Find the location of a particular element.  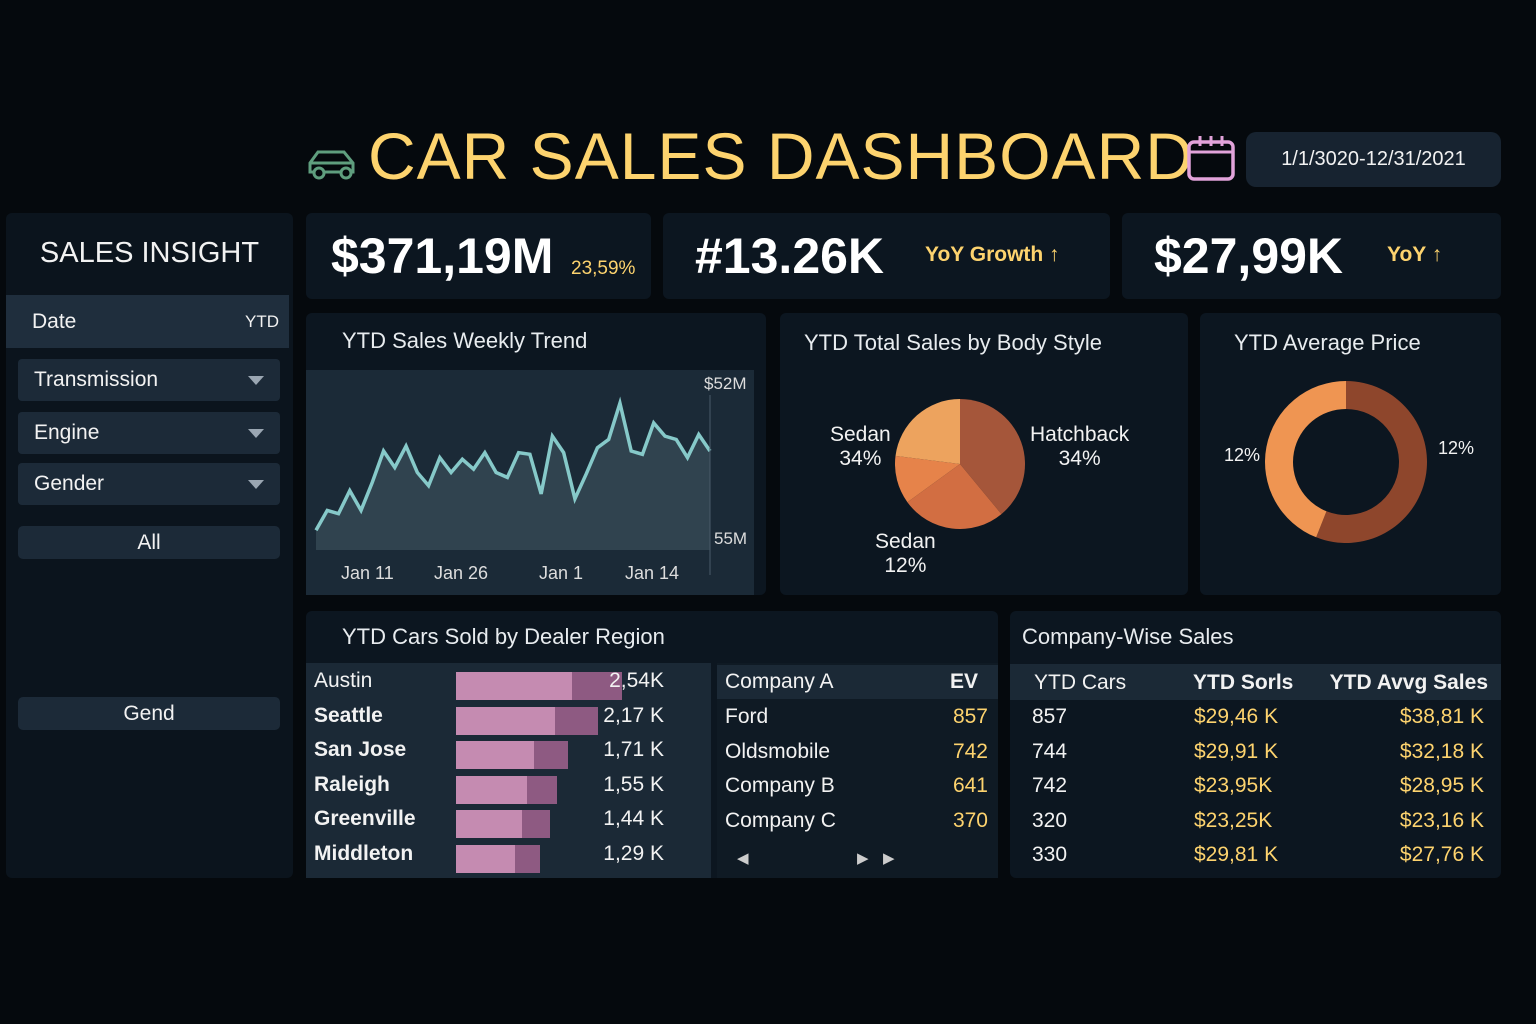

ytd-cars: 742 is located at coordinates (1050, 785).